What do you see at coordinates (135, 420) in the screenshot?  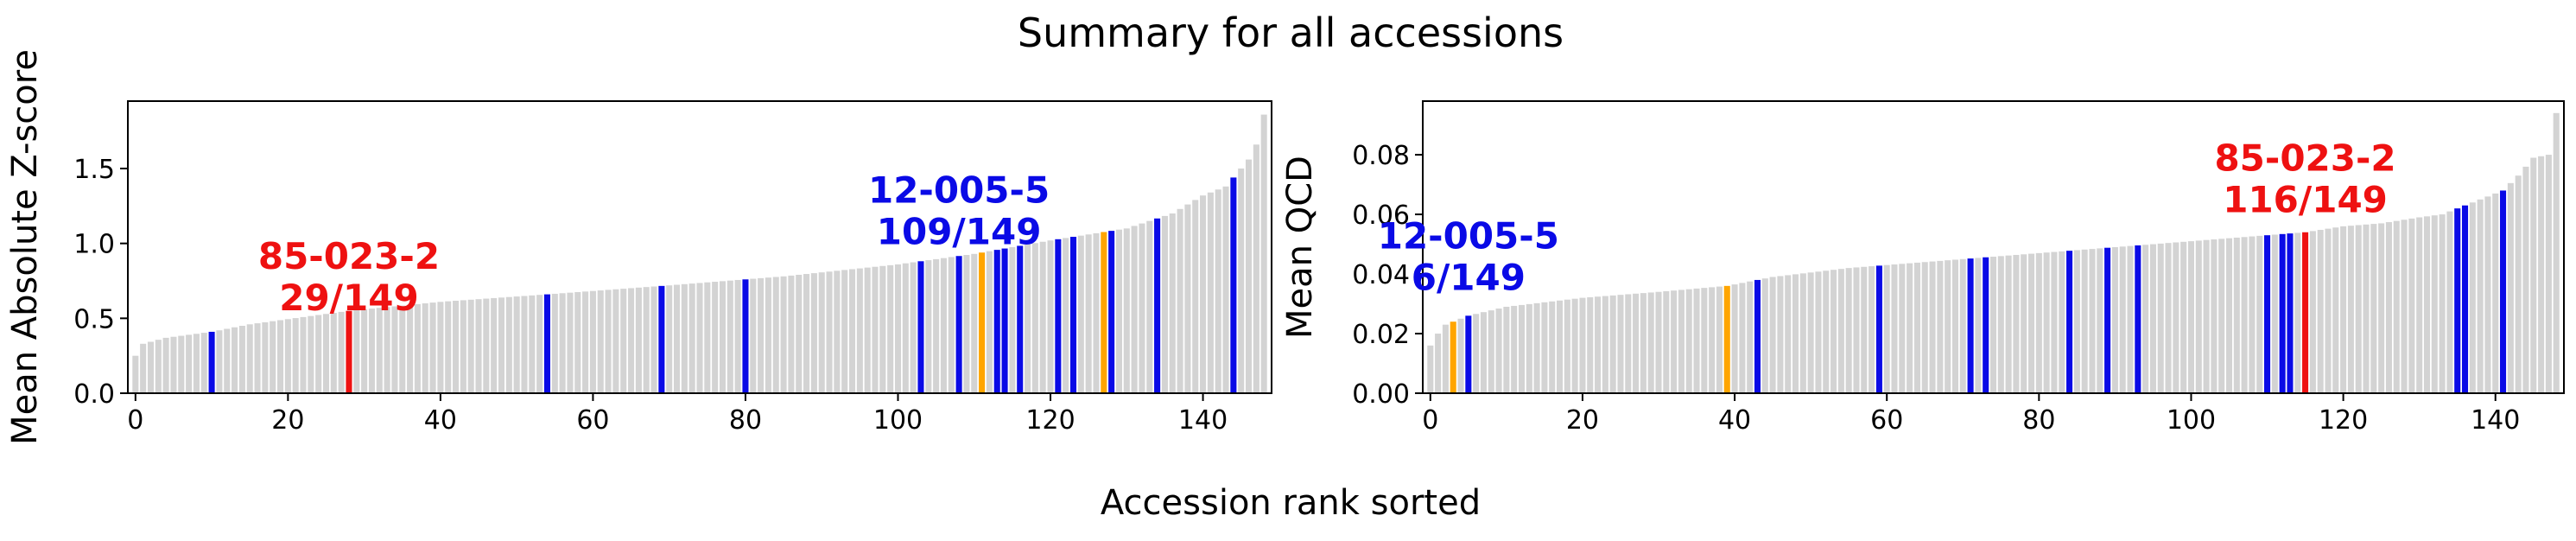 I see `x-tick-label: 0` at bounding box center [135, 420].